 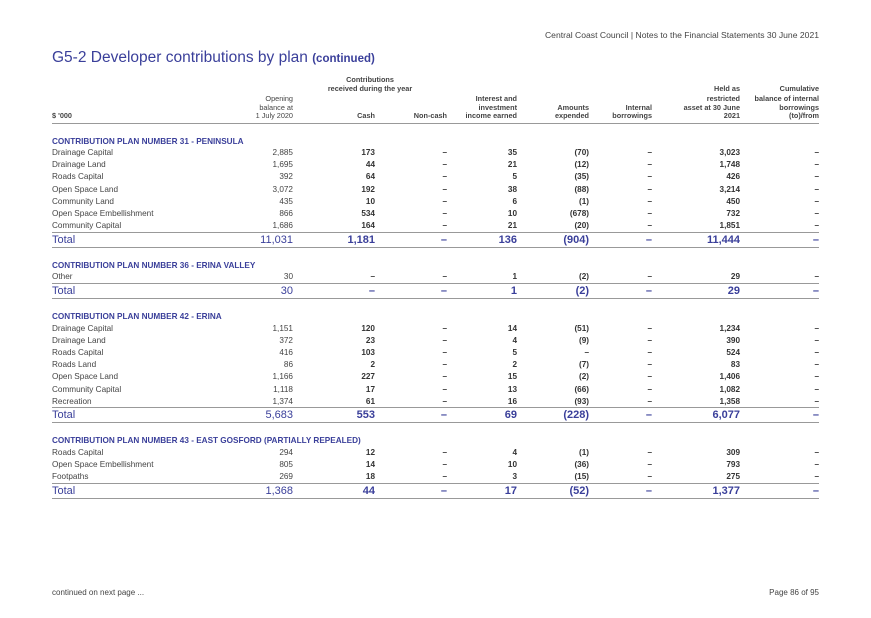 I want to click on total-row: Total 11,031 1,181–136 (904) –11,444–, so click(x=436, y=239).